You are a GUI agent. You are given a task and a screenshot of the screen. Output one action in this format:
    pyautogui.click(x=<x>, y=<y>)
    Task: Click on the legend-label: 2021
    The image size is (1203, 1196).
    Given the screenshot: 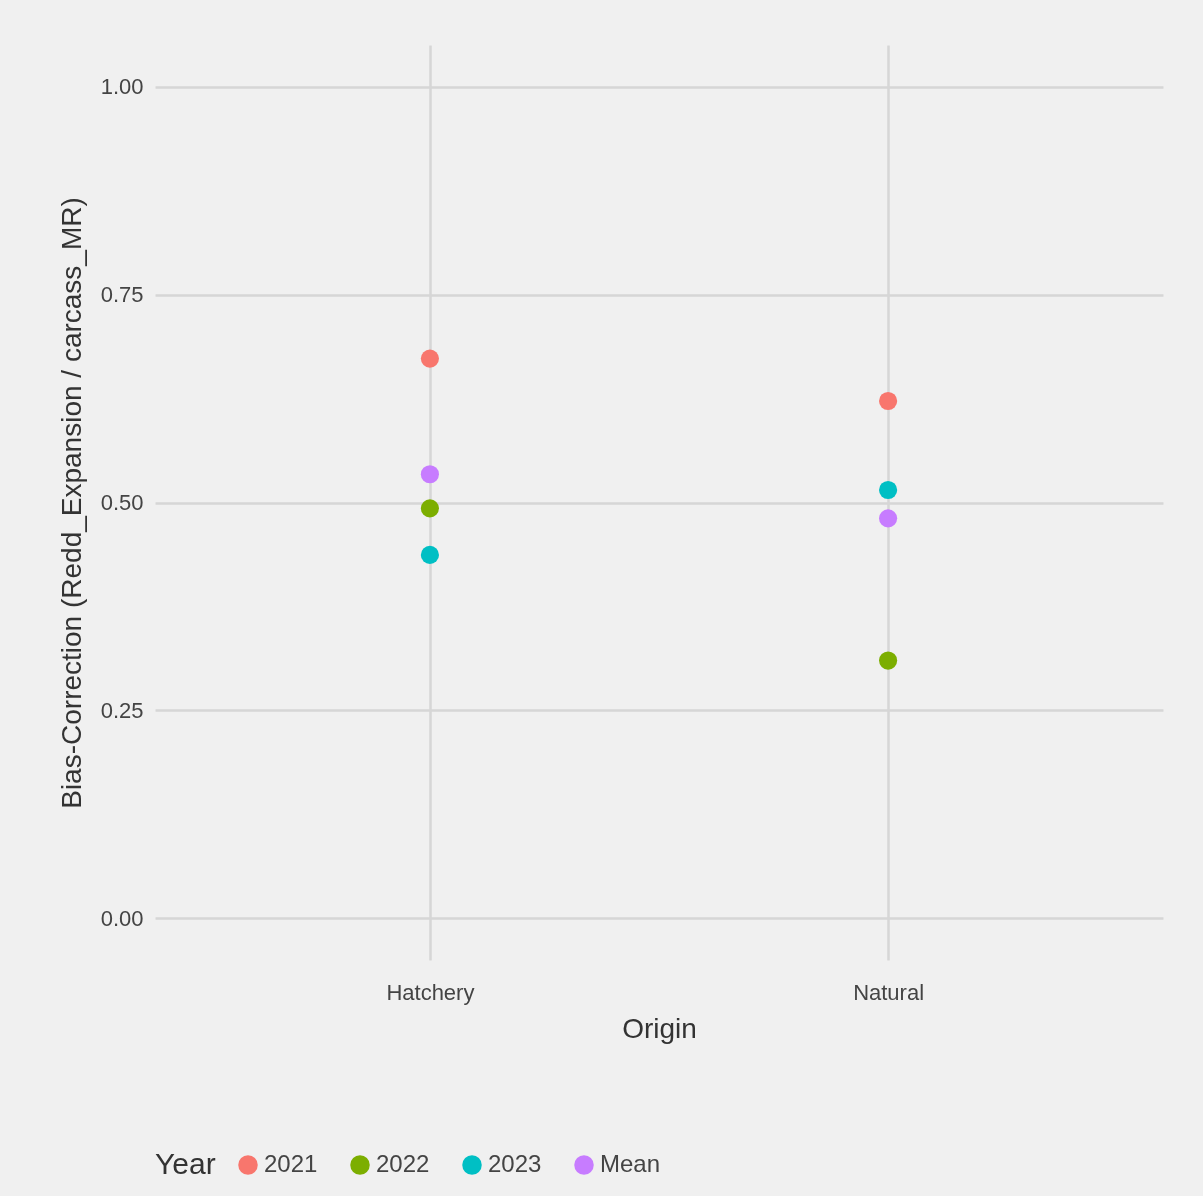 What is the action you would take?
    pyautogui.click(x=291, y=1163)
    